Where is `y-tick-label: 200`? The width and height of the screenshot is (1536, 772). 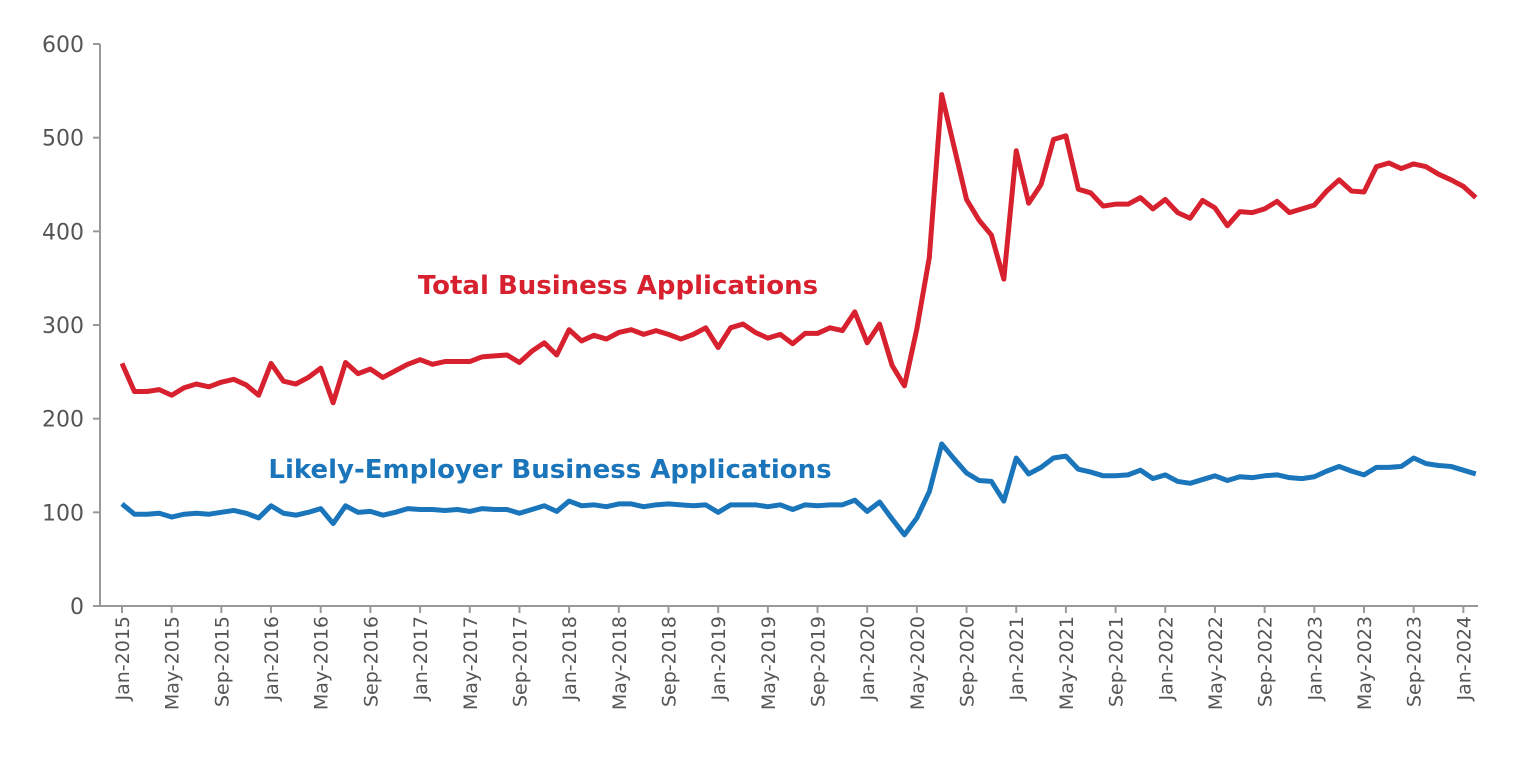
y-tick-label: 200 is located at coordinates (63, 420).